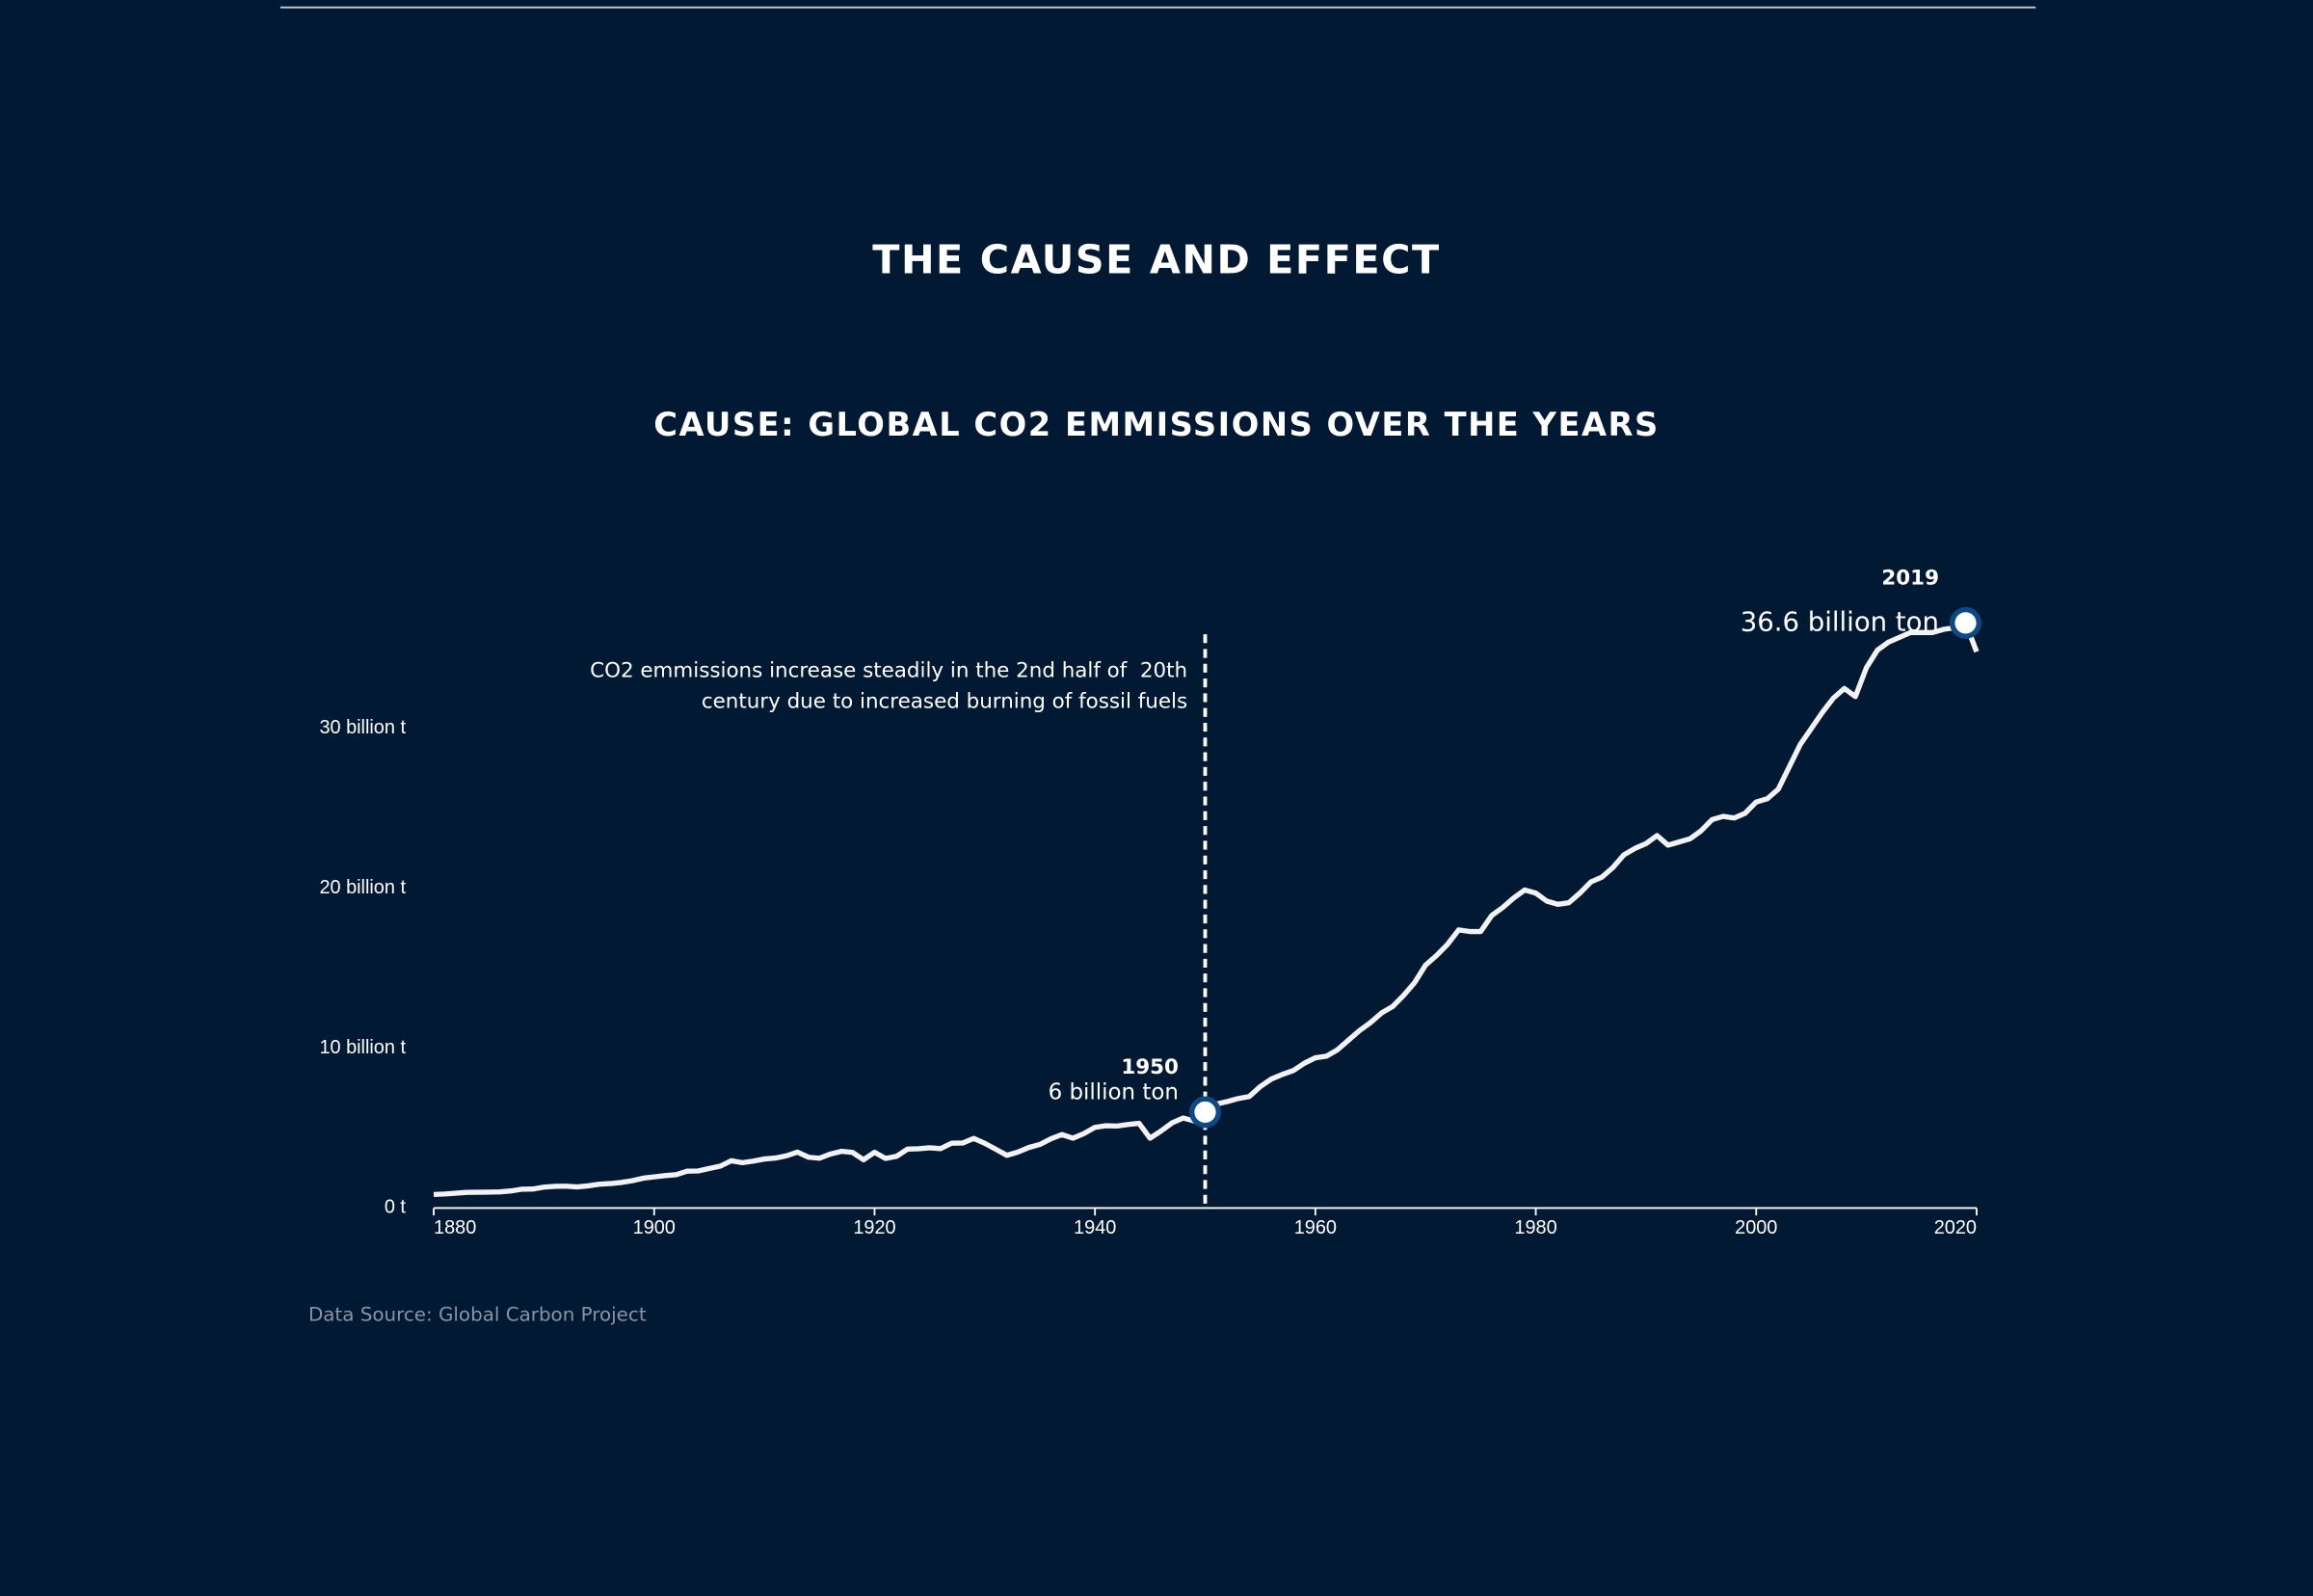 Image resolution: width=2313 pixels, height=1596 pixels. What do you see at coordinates (1910, 578) in the screenshot?
I see `annotation-year: 2019` at bounding box center [1910, 578].